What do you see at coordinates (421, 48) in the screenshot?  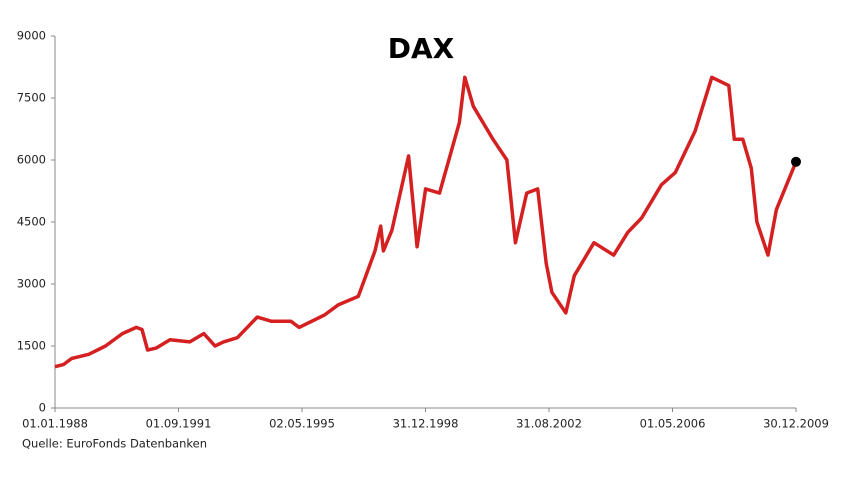 I see `chart-title: DAX` at bounding box center [421, 48].